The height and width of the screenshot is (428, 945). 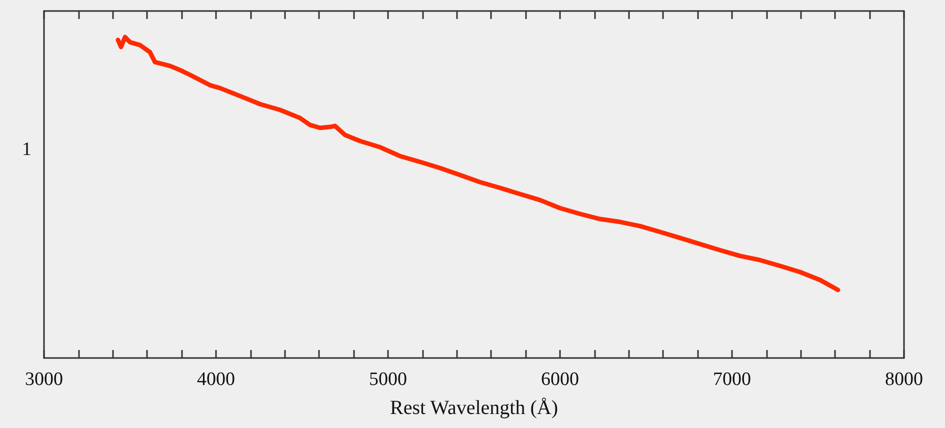 What do you see at coordinates (474, 408) in the screenshot?
I see `x-axis-title: Rest Wavelength (Å)` at bounding box center [474, 408].